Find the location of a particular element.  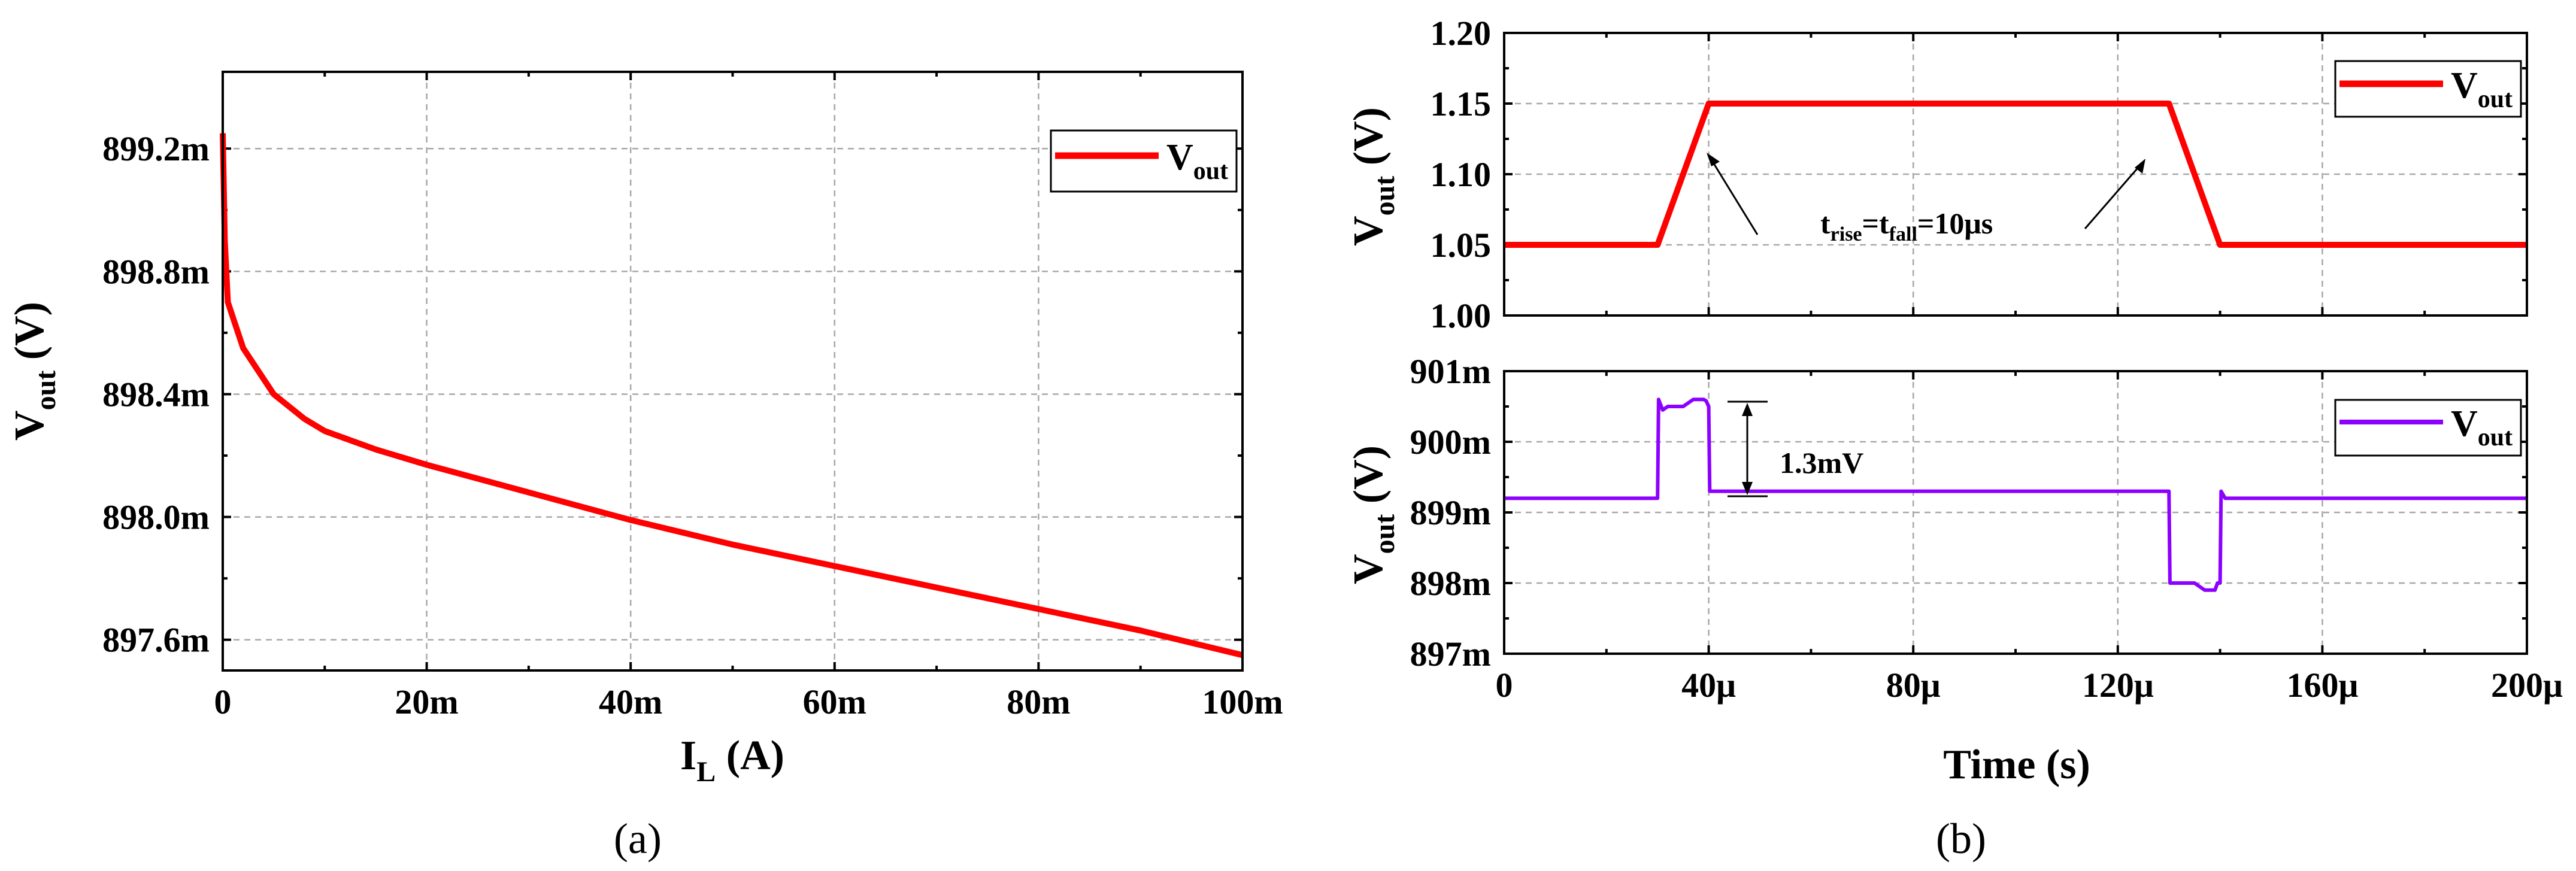

chart-a-x-axis-title: IL (A) is located at coordinates (732, 760).